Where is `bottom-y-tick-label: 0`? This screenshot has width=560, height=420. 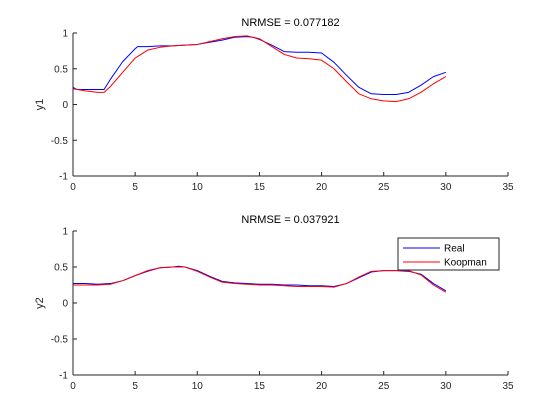
bottom-y-tick-label: 0 is located at coordinates (65, 304).